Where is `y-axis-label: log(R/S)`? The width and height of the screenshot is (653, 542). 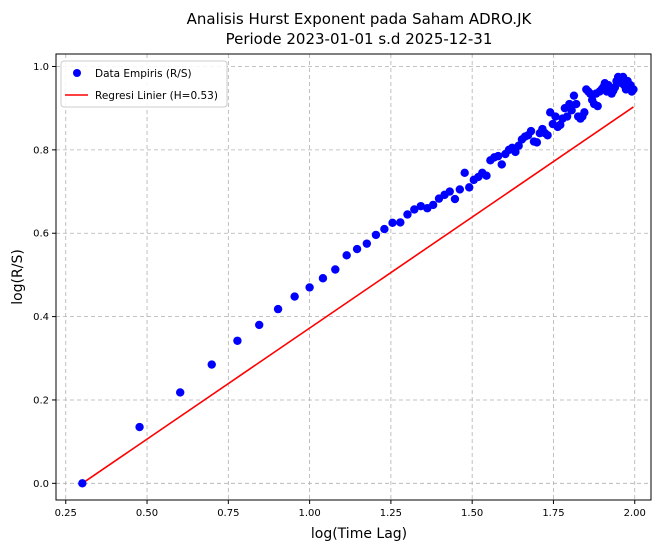
y-axis-label: log(R/S) is located at coordinates (18, 277).